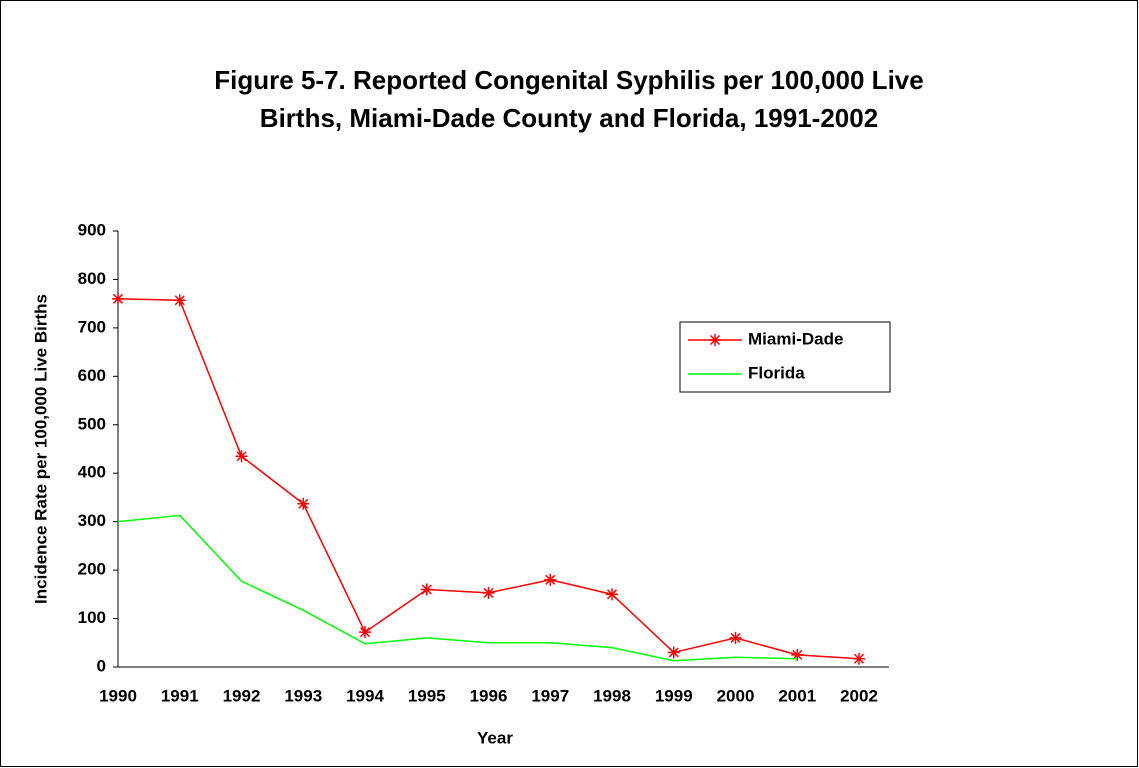  Describe the element at coordinates (457, 588) in the screenshot. I see `series-line` at that location.